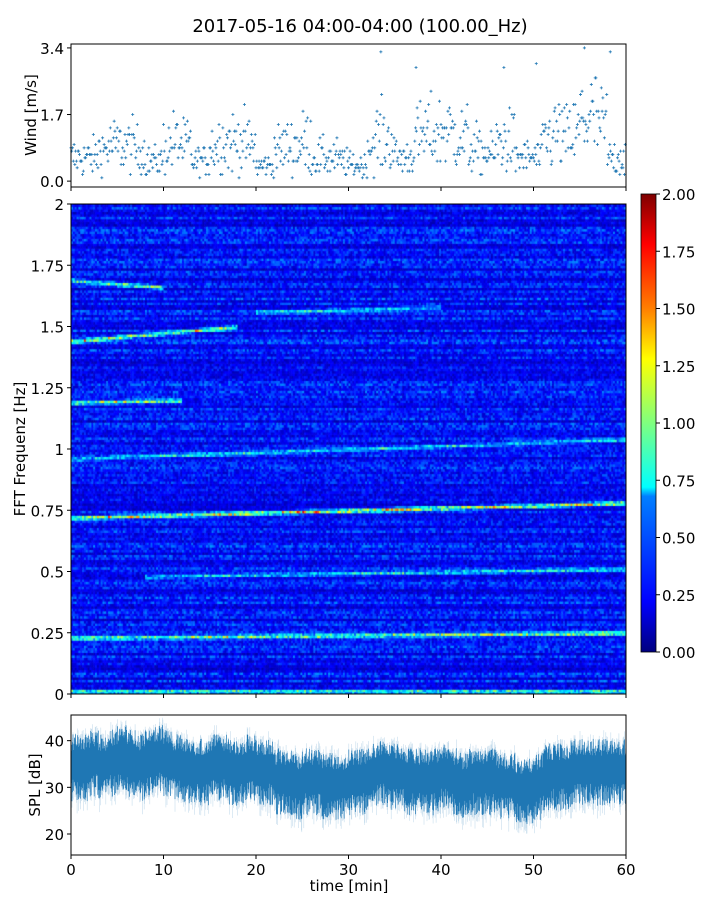 This screenshot has height=900, width=720. What do you see at coordinates (359, 26) in the screenshot?
I see `figure-title: 2017-05-16 04:00-04:00 (100.00_Hz)` at bounding box center [359, 26].